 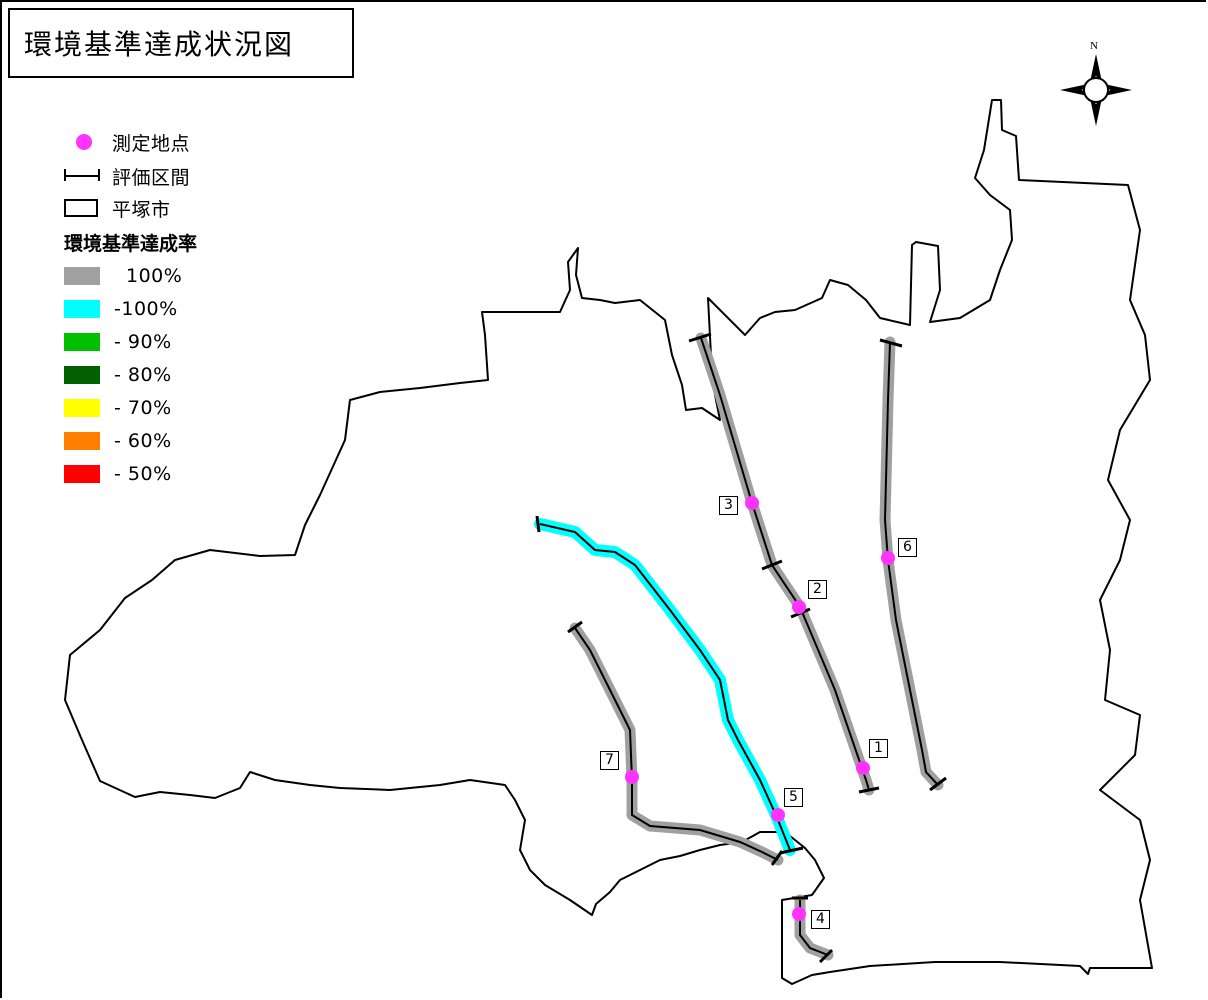 I want to click on site-label-2: 2, so click(x=817, y=589).